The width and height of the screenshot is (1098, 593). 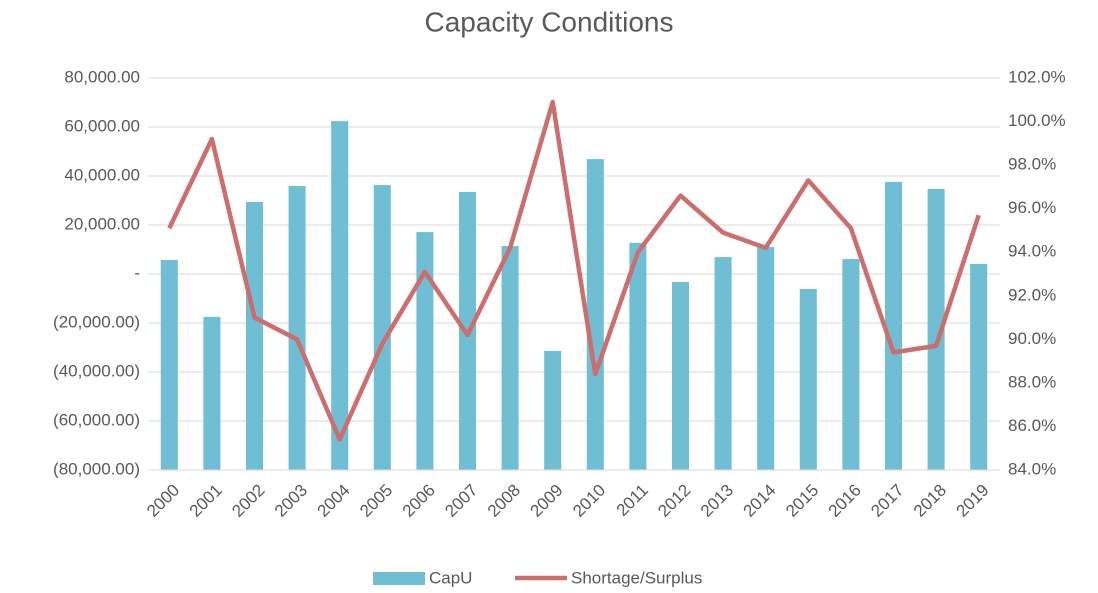 What do you see at coordinates (206, 501) in the screenshot?
I see `x-tick-label: 2001` at bounding box center [206, 501].